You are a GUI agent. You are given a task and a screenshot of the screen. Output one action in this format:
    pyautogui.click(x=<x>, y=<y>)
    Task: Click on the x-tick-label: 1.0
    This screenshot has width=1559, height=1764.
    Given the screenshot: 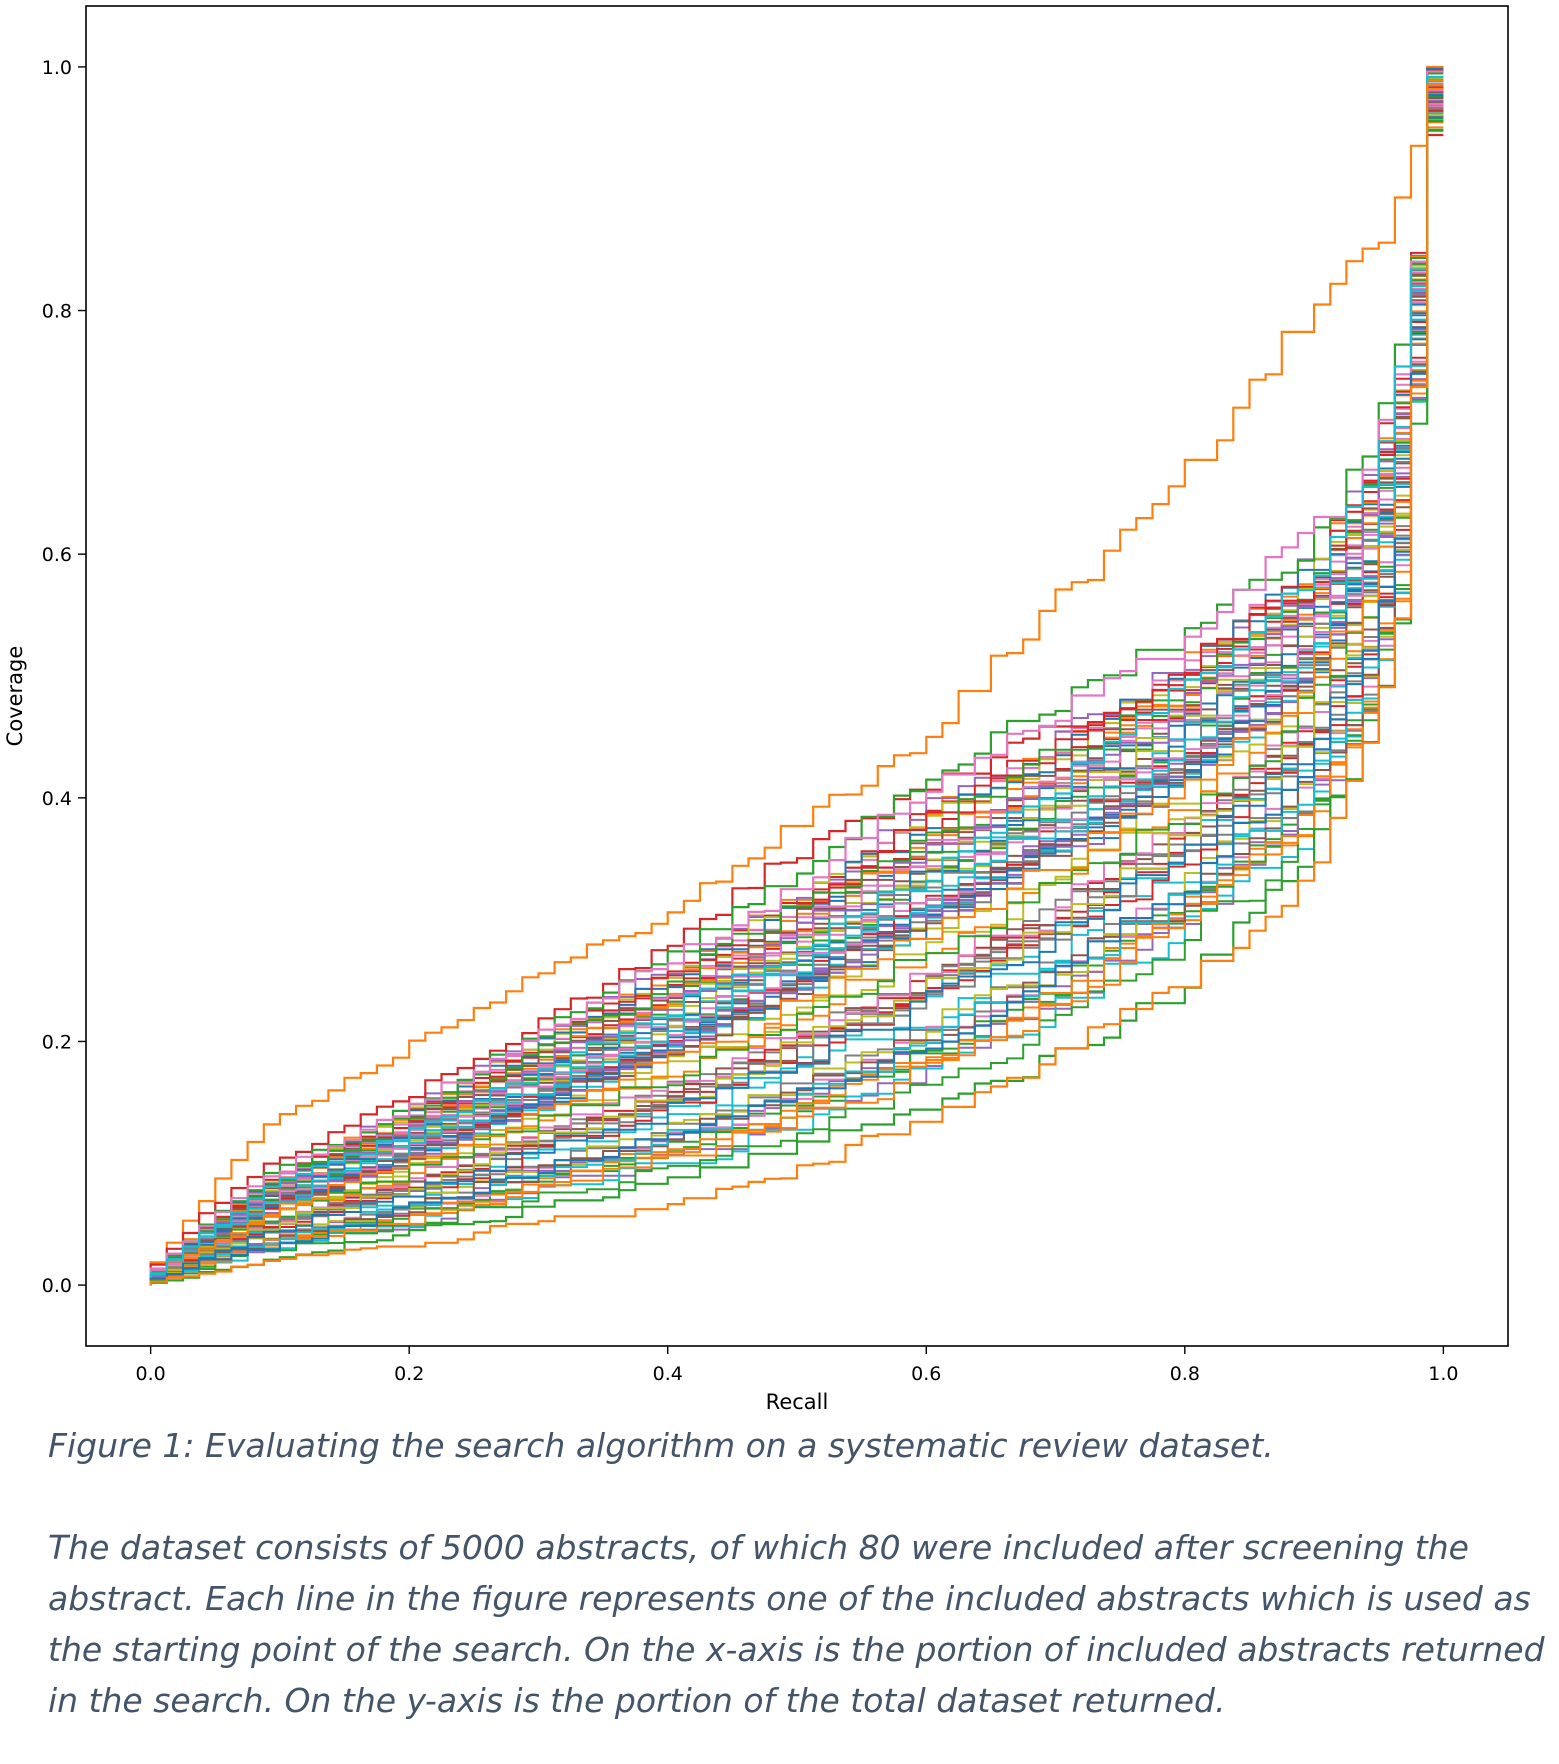 What is the action you would take?
    pyautogui.click(x=1443, y=1374)
    